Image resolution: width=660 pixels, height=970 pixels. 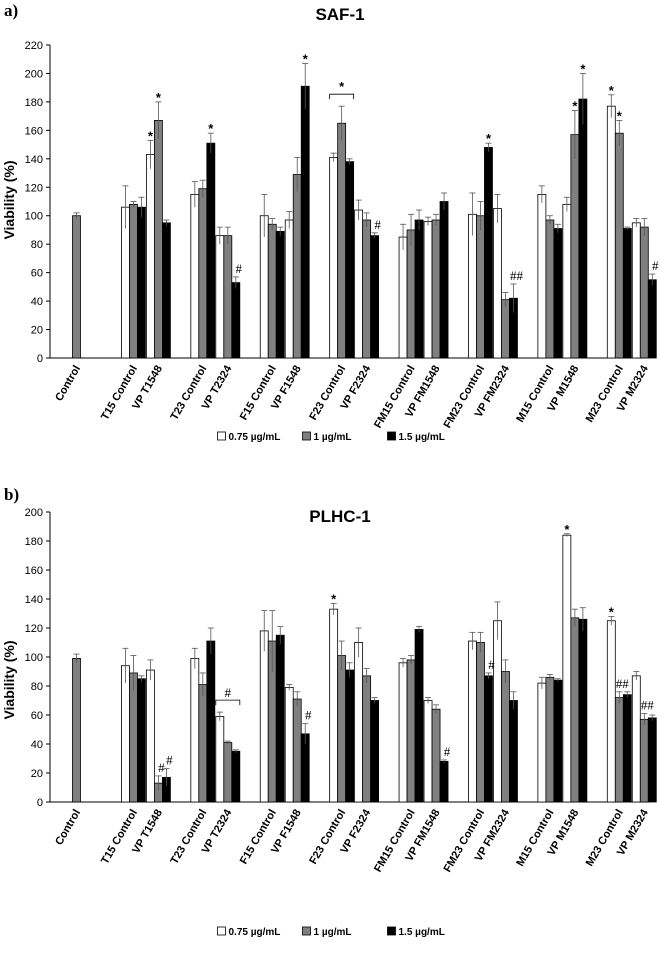 I want to click on x-category-label: T23 Control, so click(x=188, y=393).